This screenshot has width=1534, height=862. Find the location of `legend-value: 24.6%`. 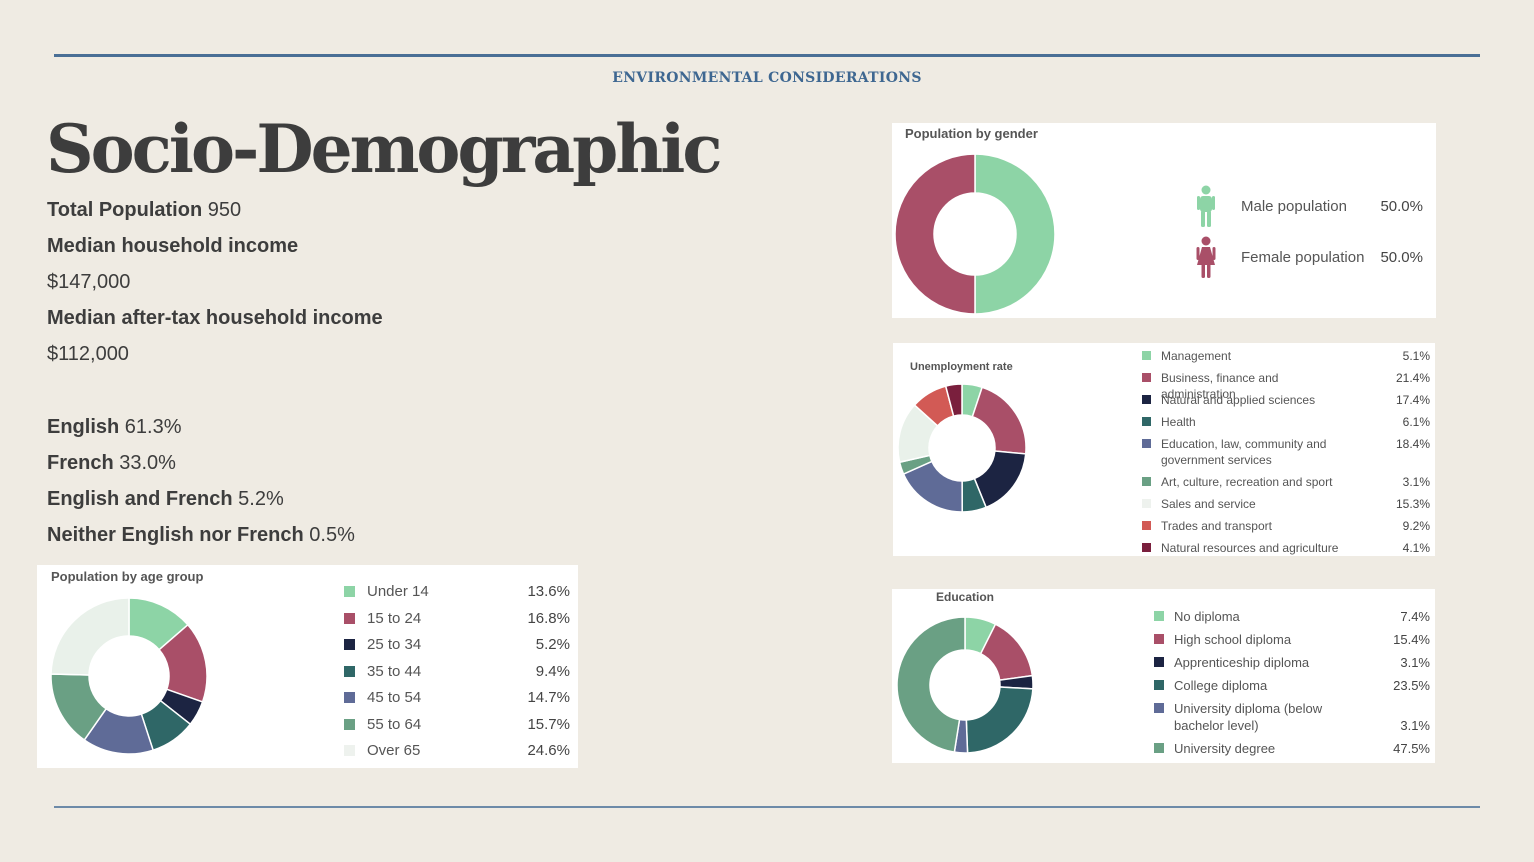

legend-value: 24.6% is located at coordinates (548, 750).